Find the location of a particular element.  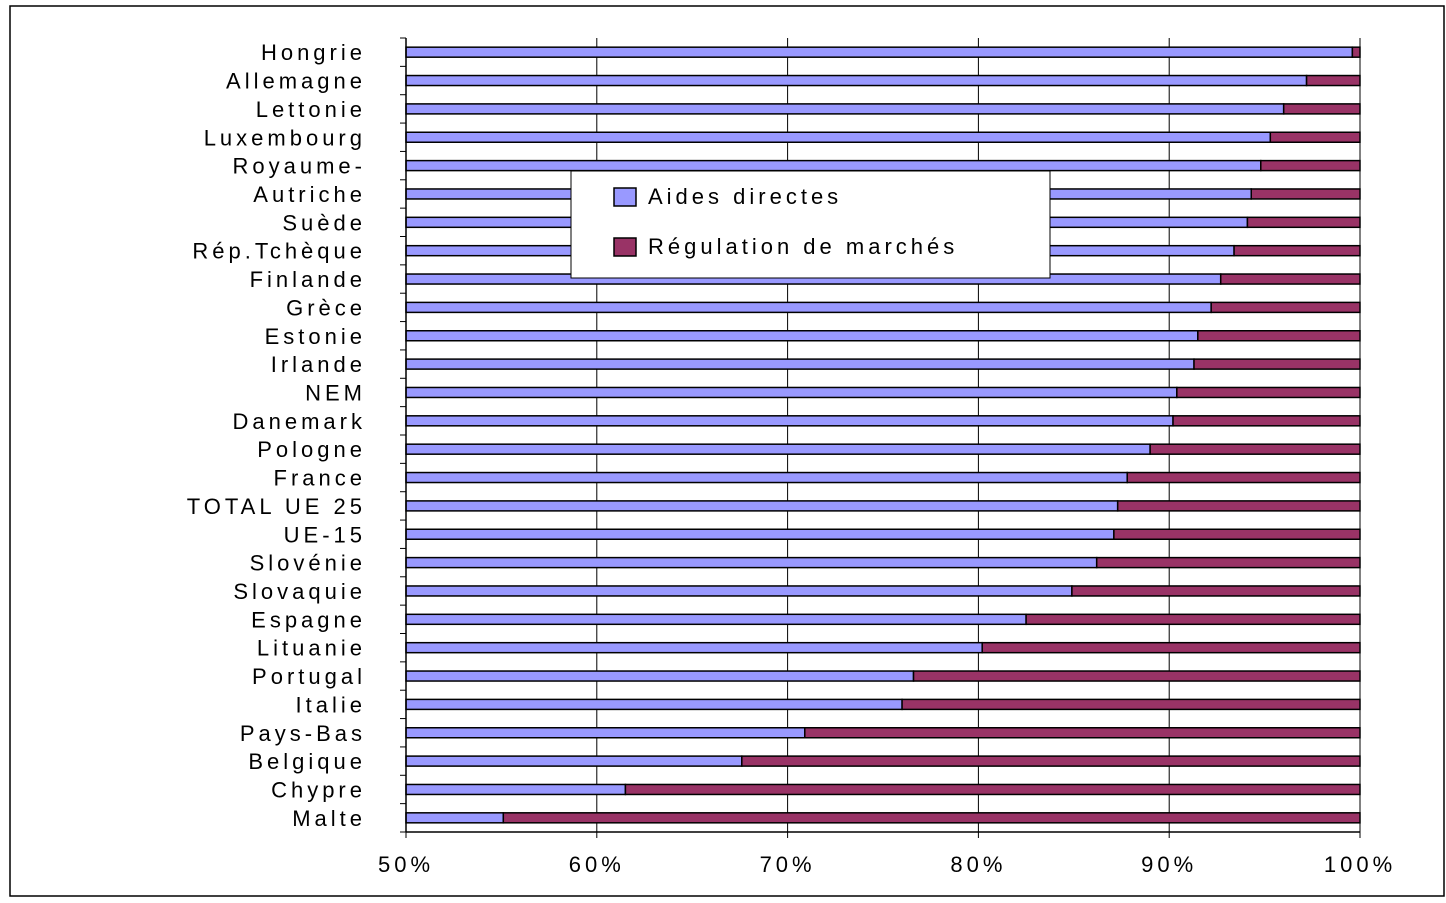

category-label: Slovaquie is located at coordinates (299, 591).